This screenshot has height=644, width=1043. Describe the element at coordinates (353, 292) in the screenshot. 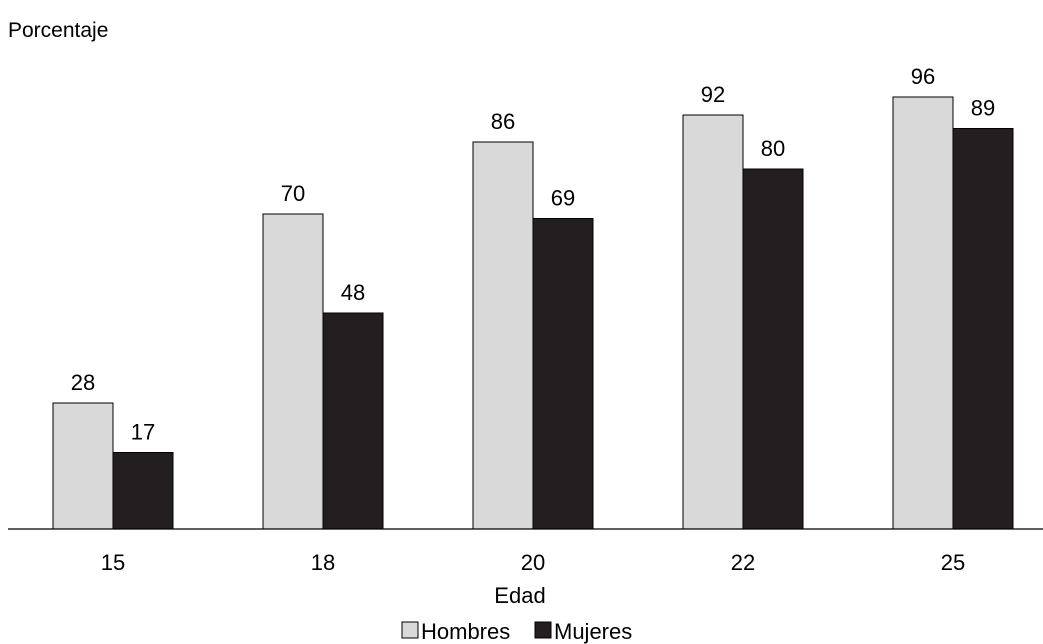

I see `data-label-mujeres-18: 48` at that location.